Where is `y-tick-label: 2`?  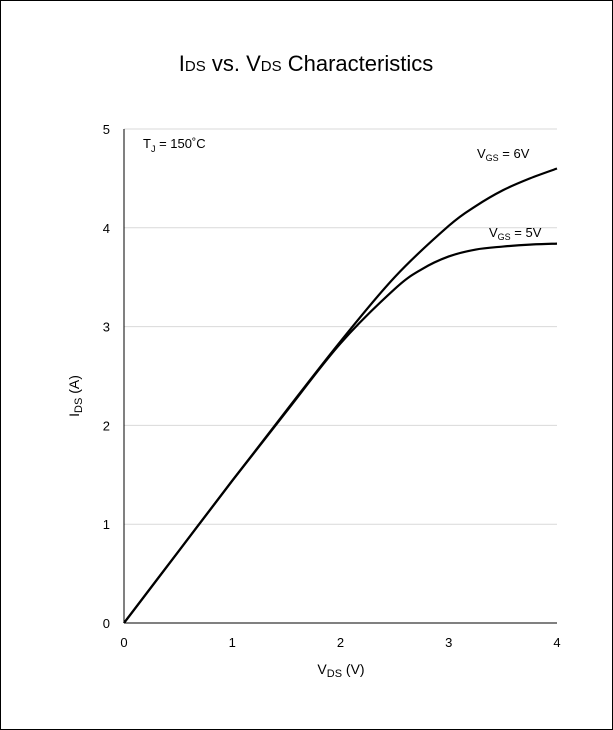 y-tick-label: 2 is located at coordinates (106, 425).